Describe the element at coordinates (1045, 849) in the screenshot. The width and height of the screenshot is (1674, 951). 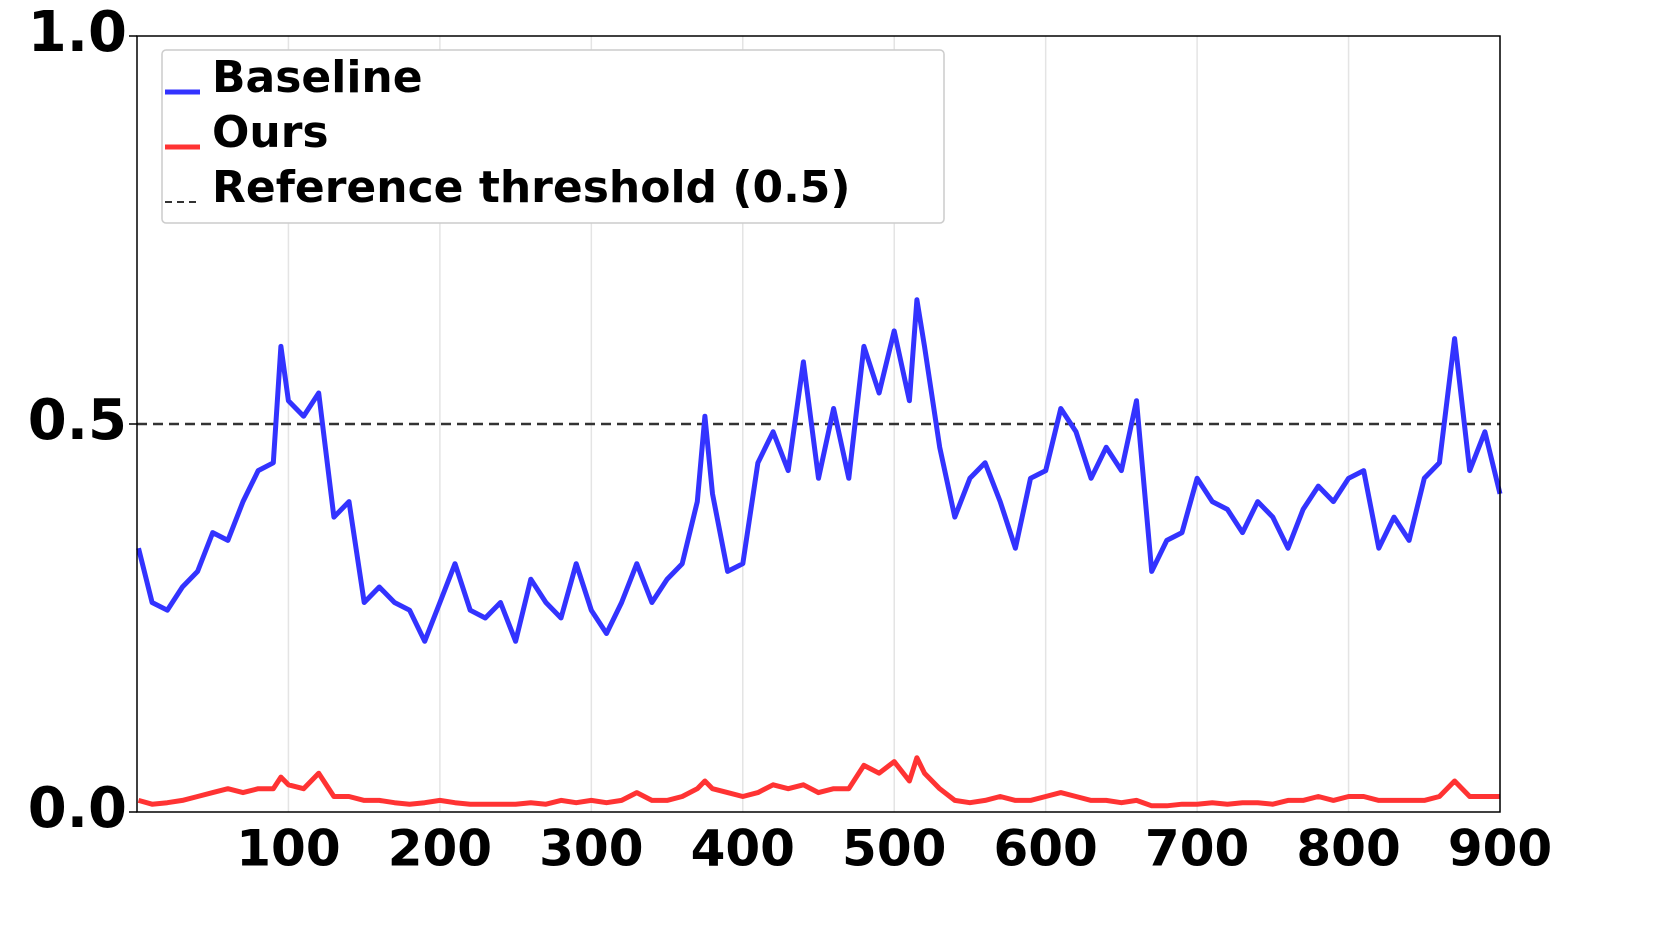
I see `x-tick-label: 600` at that location.